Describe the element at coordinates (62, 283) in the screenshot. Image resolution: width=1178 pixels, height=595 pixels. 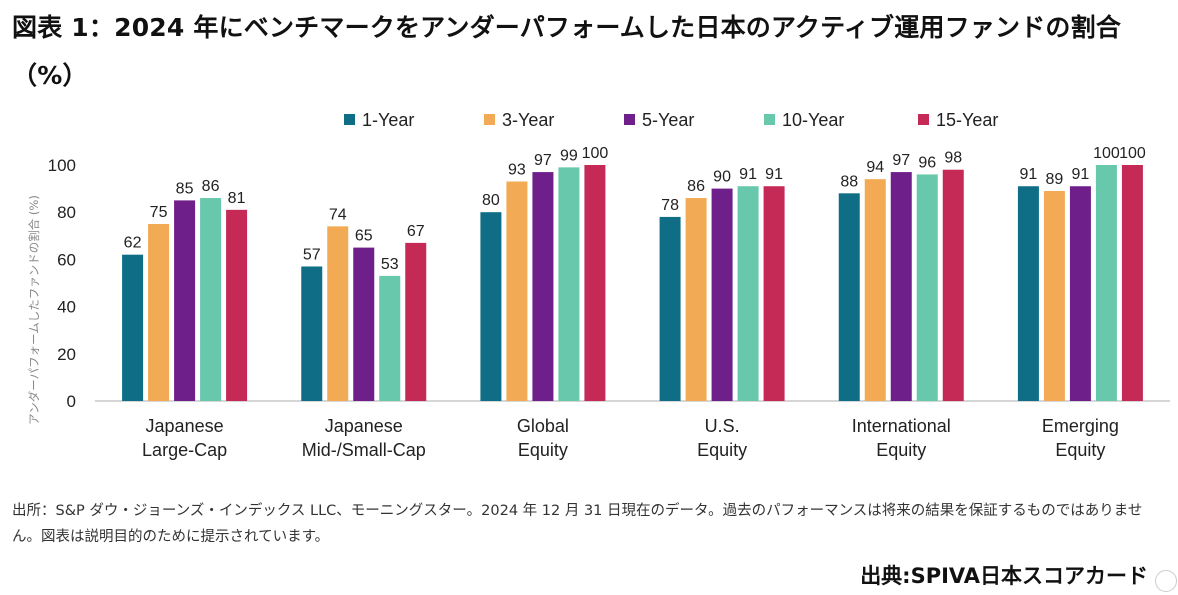
I see `y-axis-ticks: 0 20 40 60 80 100` at that location.